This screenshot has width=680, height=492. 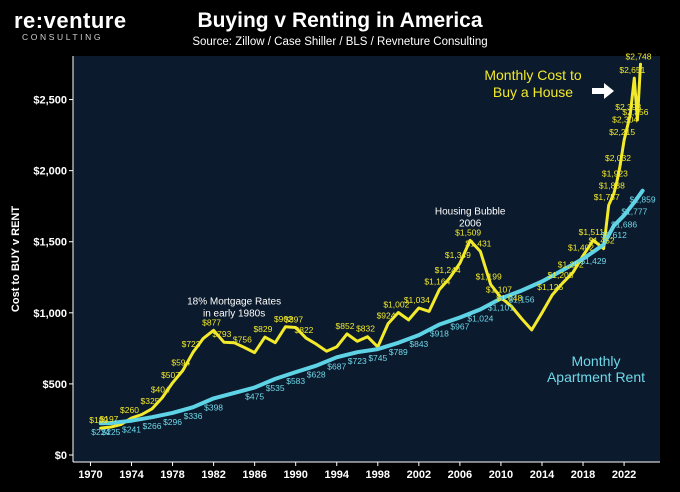 I want to click on logo-main-text: re:venture, so click(x=70, y=20).